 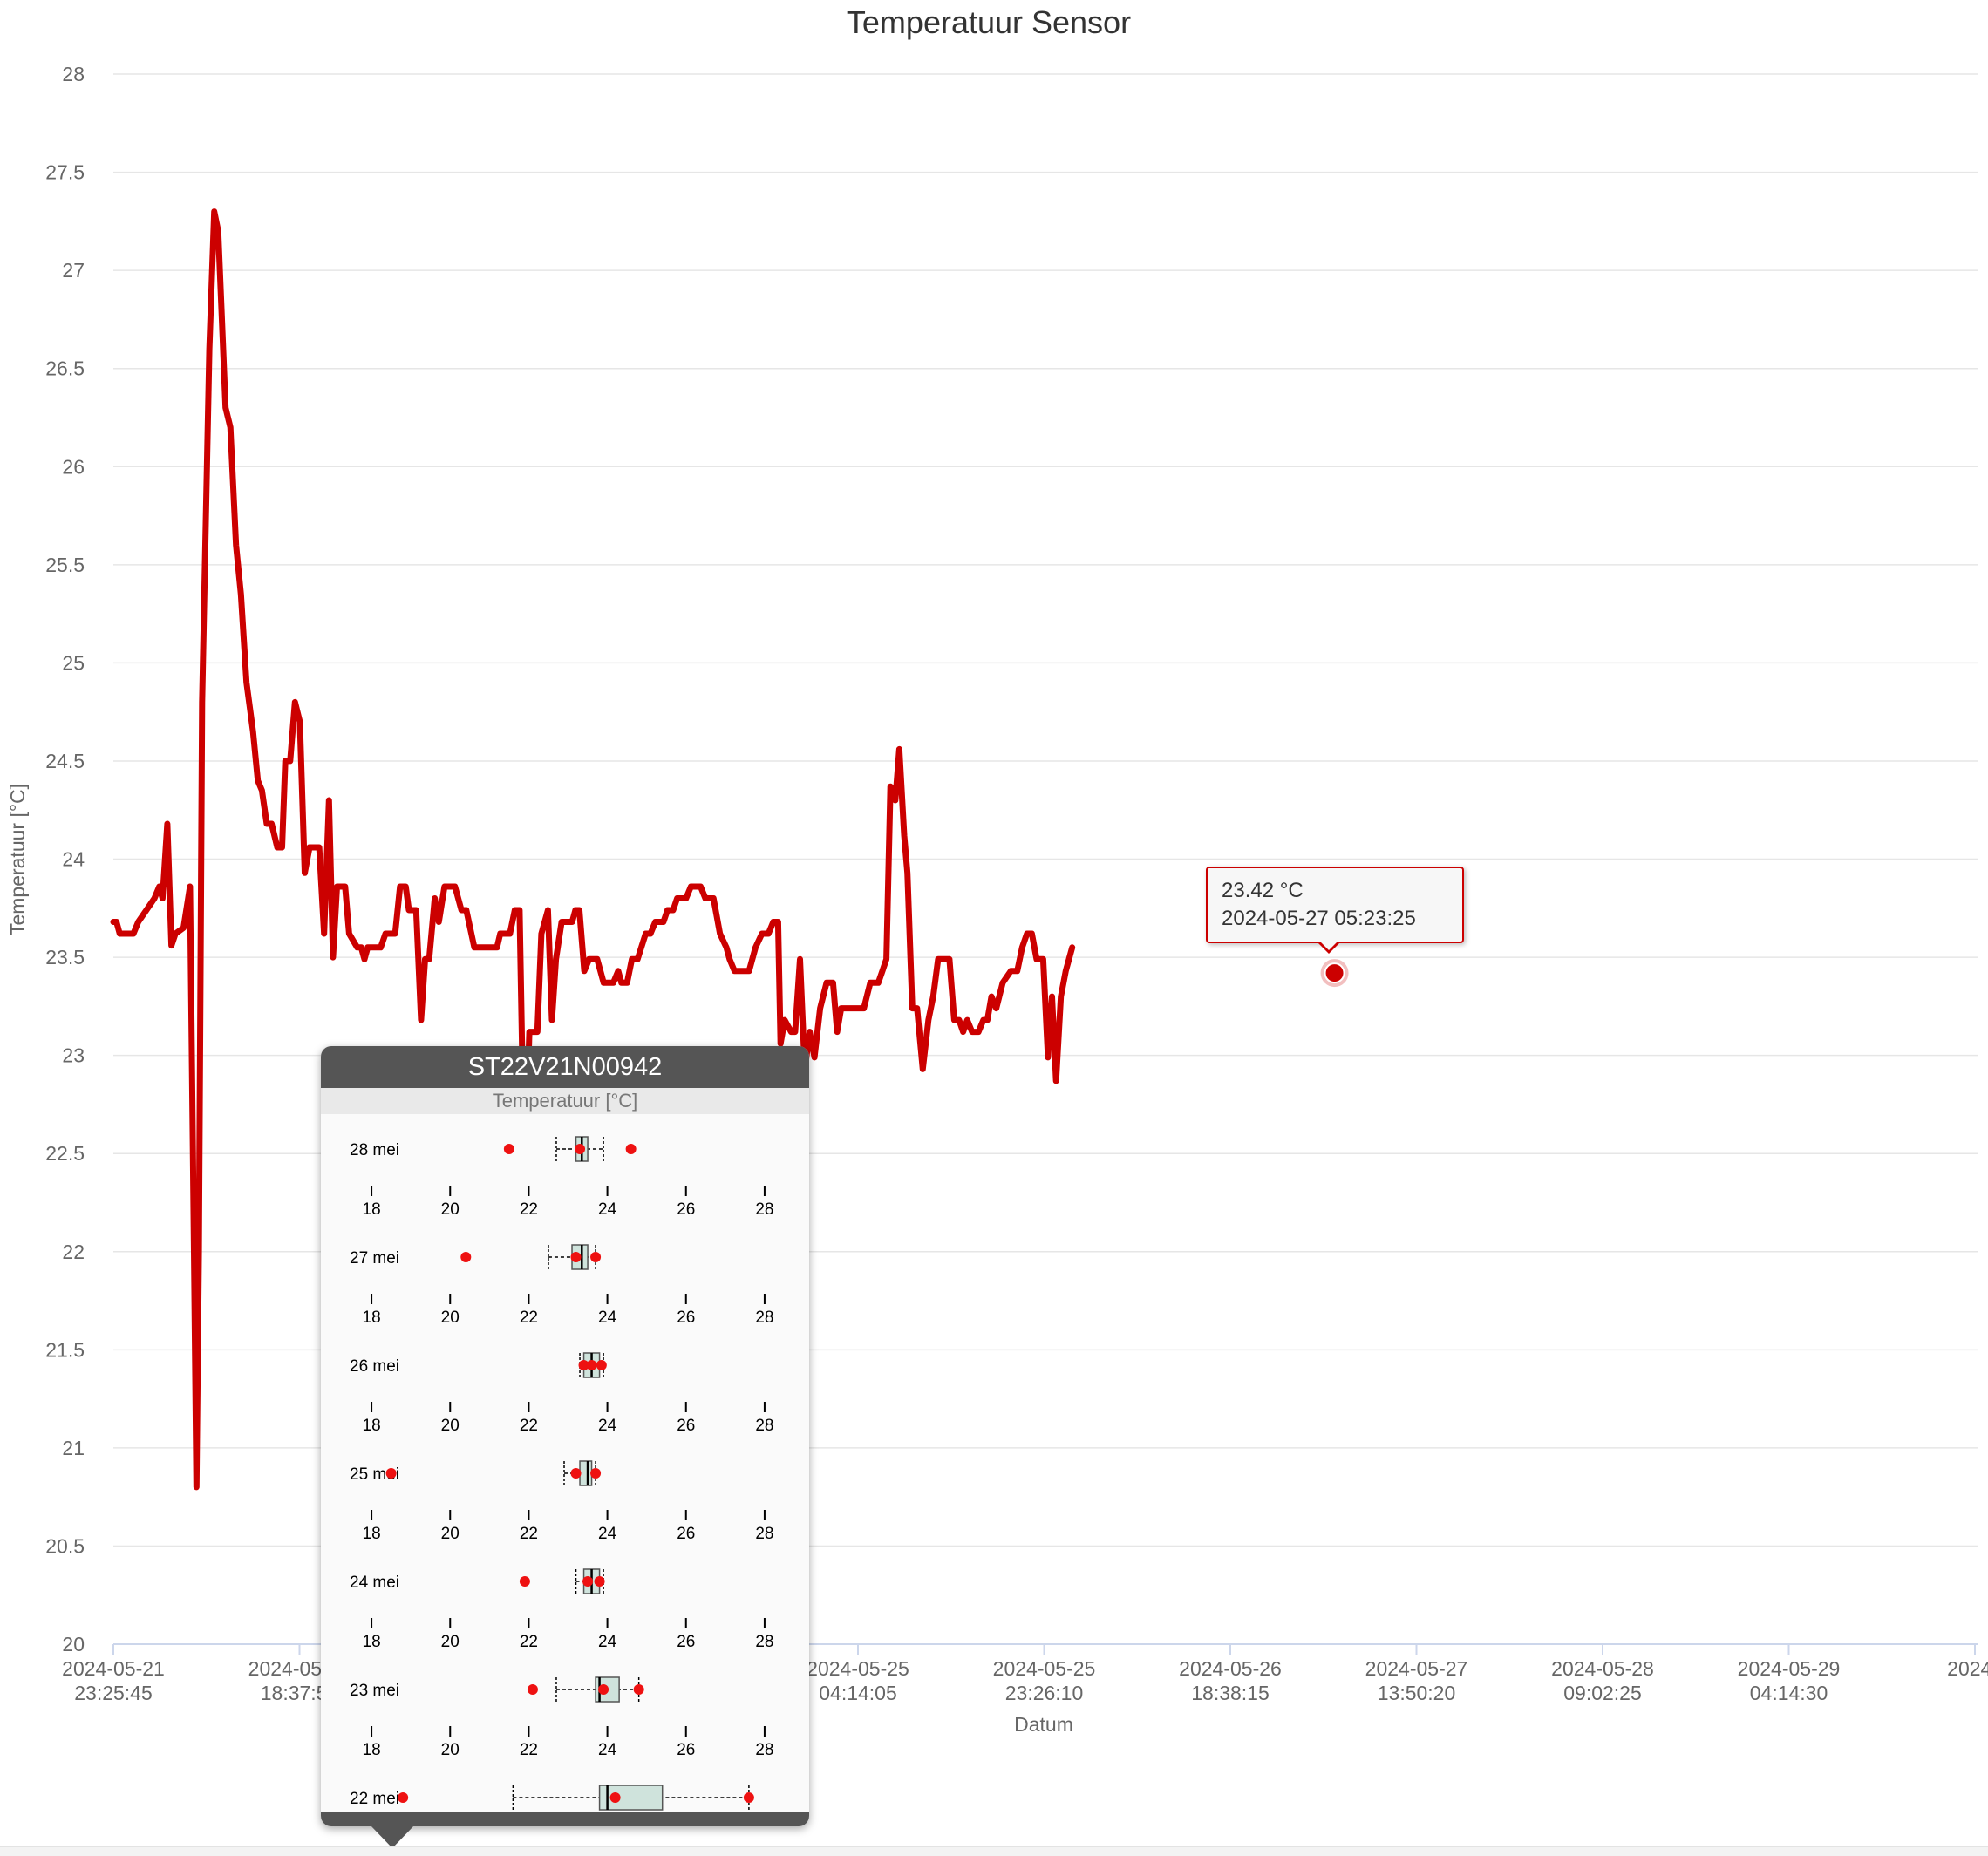 What do you see at coordinates (65, 1545) in the screenshot?
I see `y-tick-label: 20.5` at bounding box center [65, 1545].